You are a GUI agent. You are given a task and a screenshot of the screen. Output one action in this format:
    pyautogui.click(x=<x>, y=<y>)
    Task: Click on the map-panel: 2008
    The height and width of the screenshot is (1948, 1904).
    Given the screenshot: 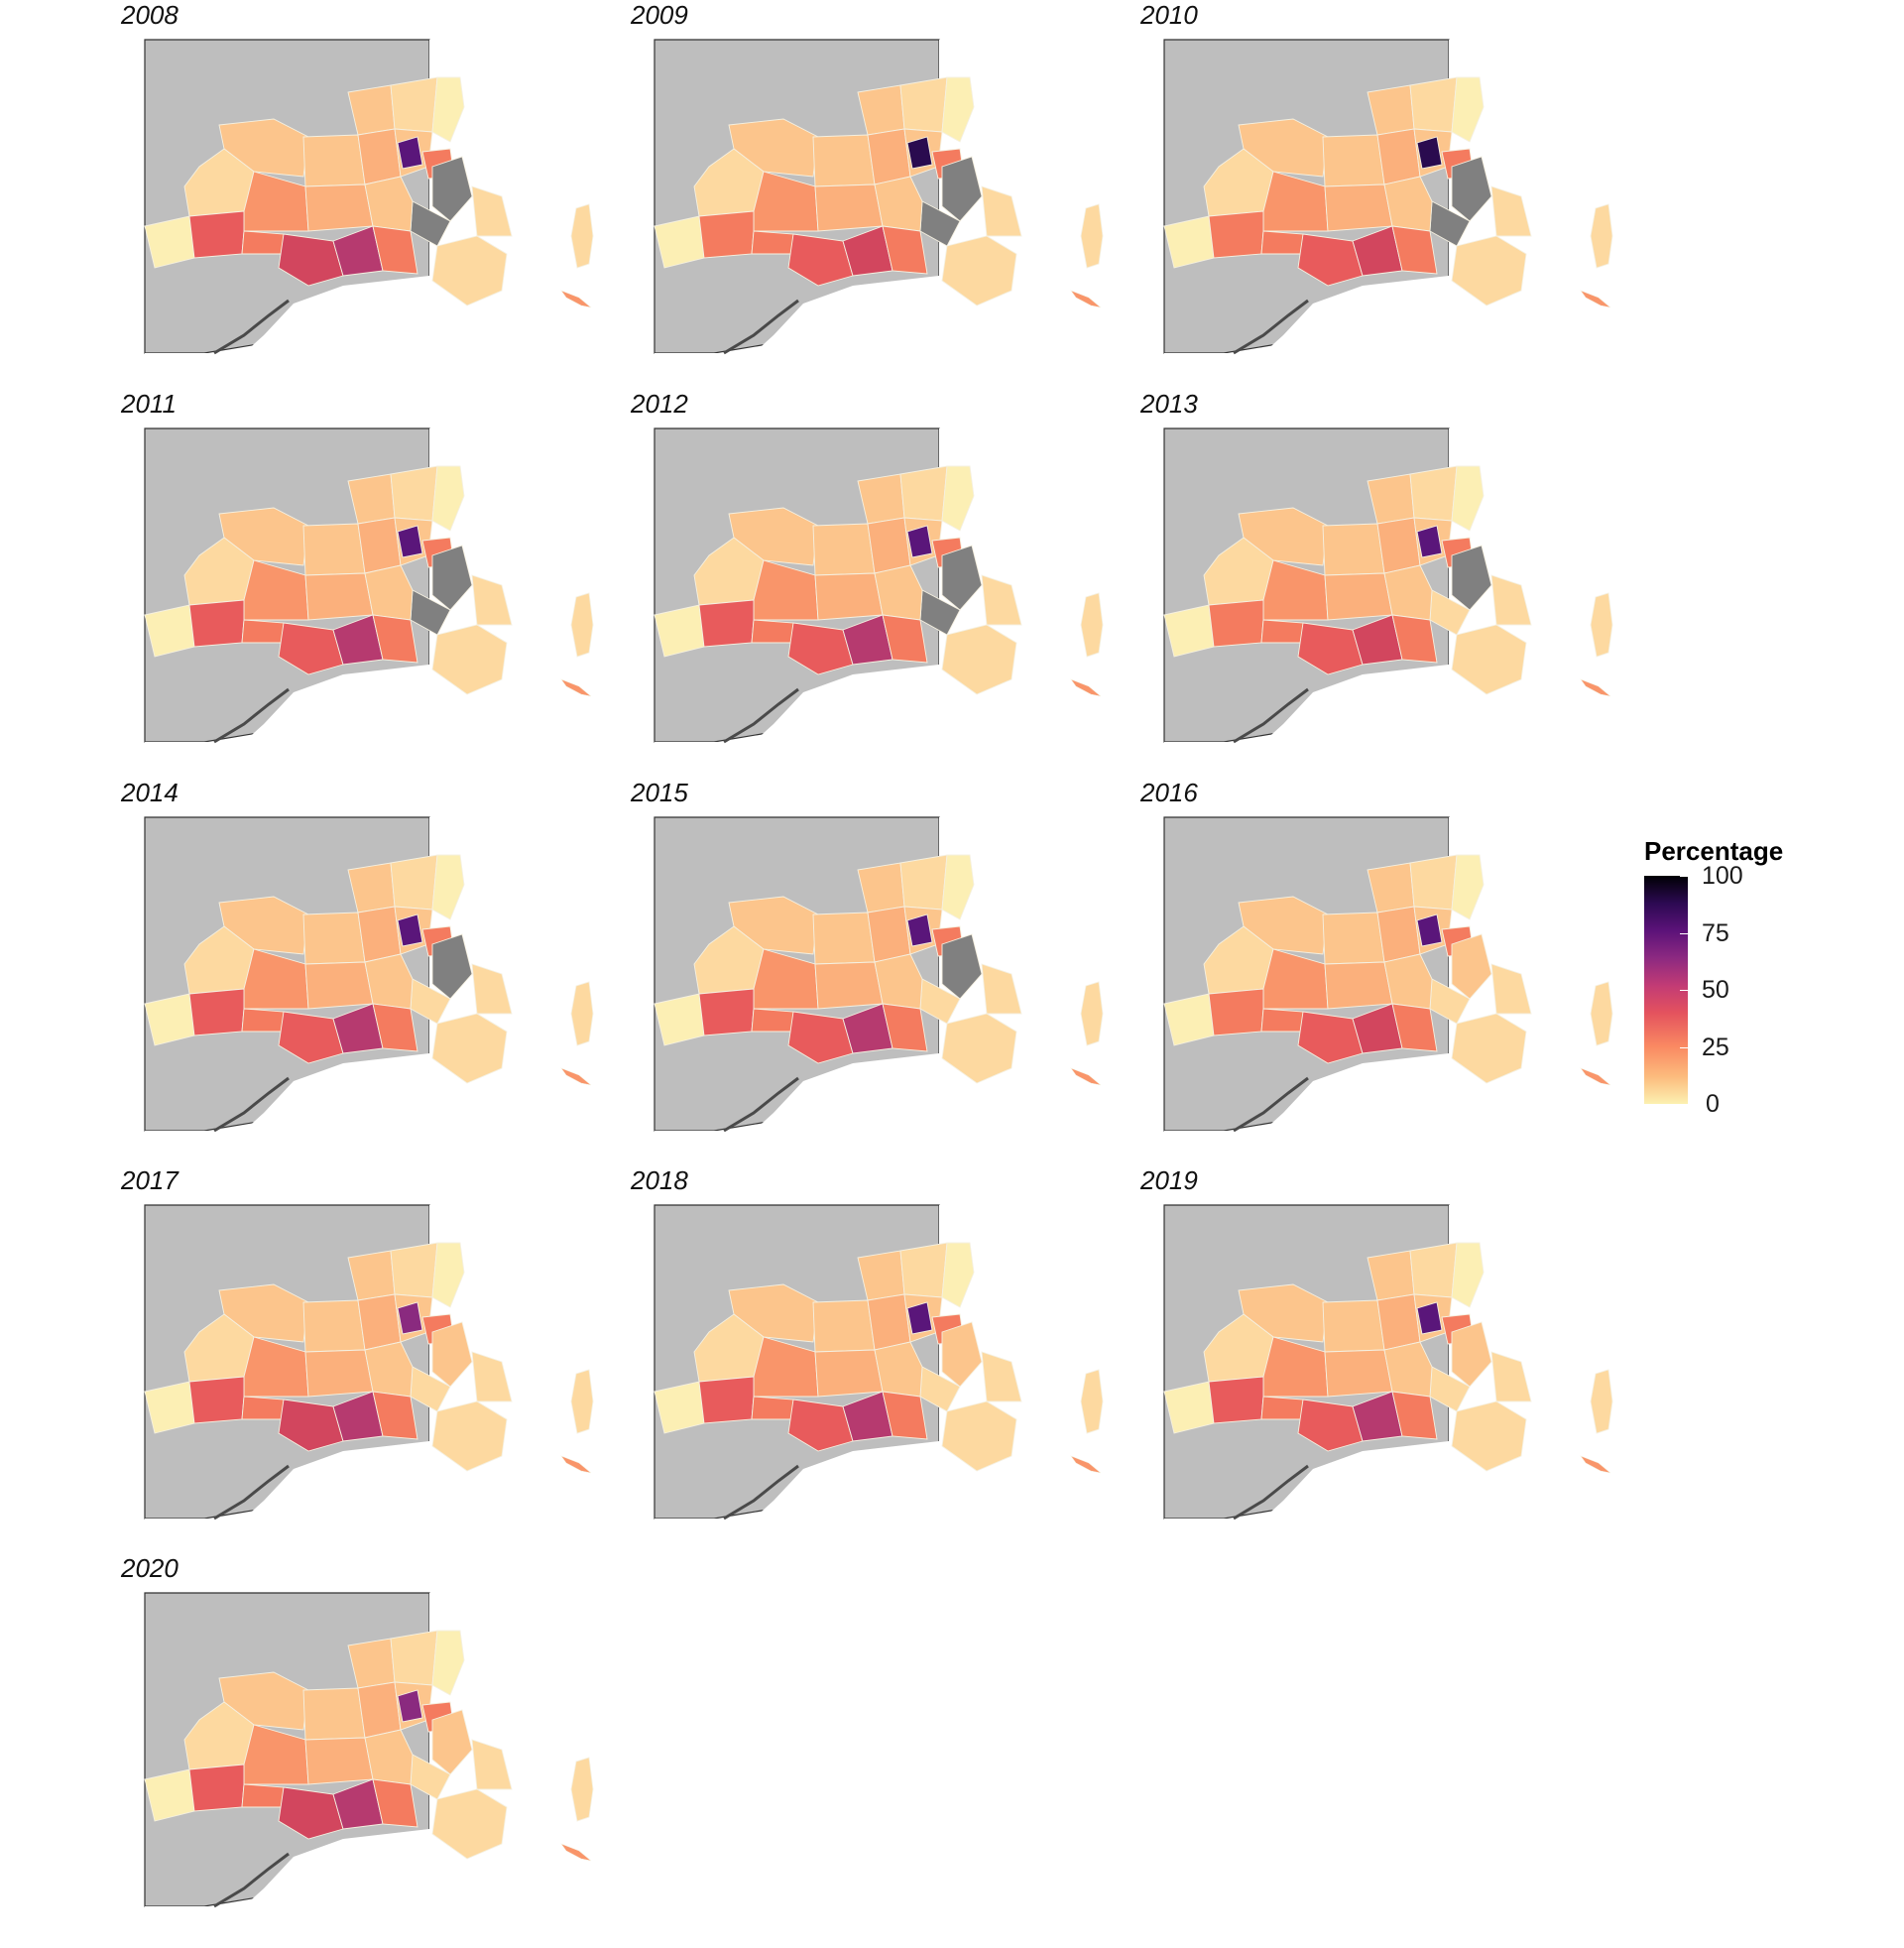 What is the action you would take?
    pyautogui.click(x=359, y=191)
    